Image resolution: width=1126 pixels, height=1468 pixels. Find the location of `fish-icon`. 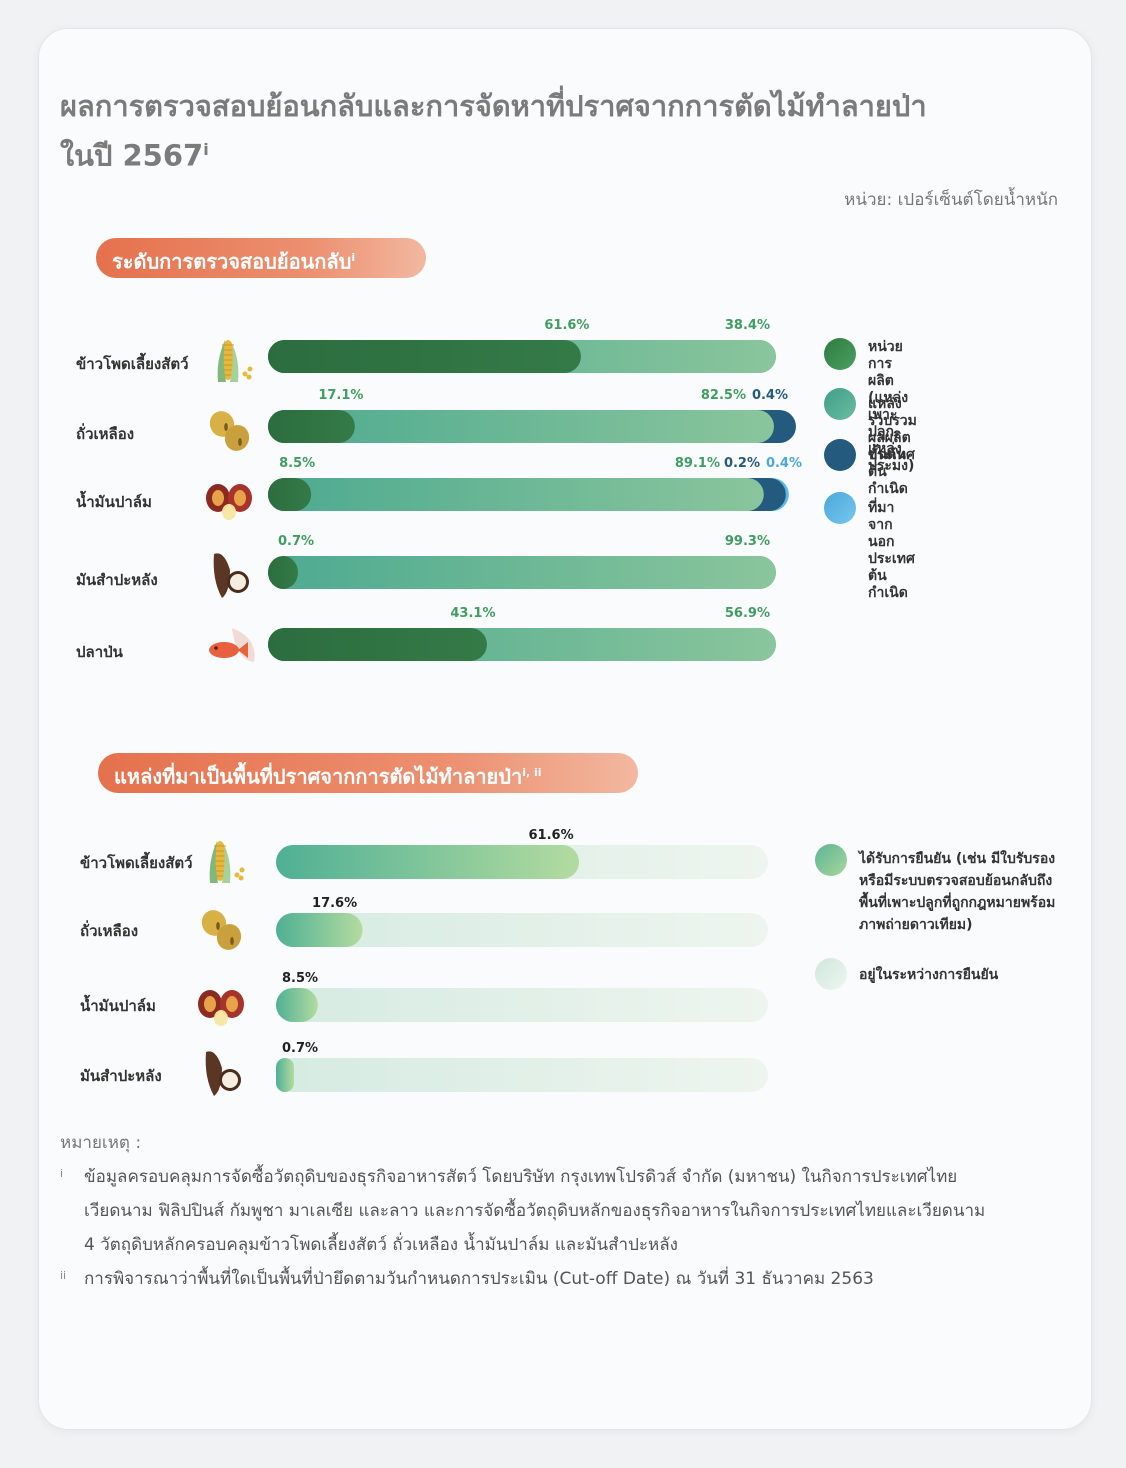

fish-icon is located at coordinates (232, 645).